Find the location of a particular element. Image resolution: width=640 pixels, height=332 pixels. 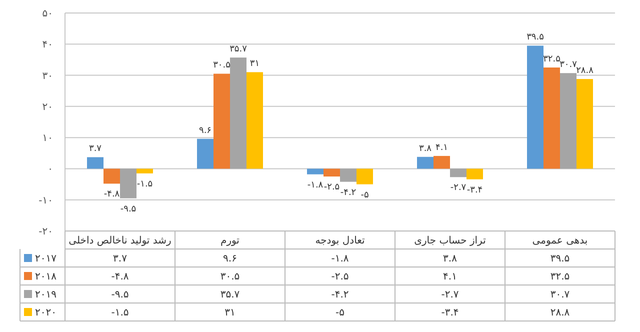

x-tick-label: رشد تولید ناخالص داخلی is located at coordinates (120, 241).